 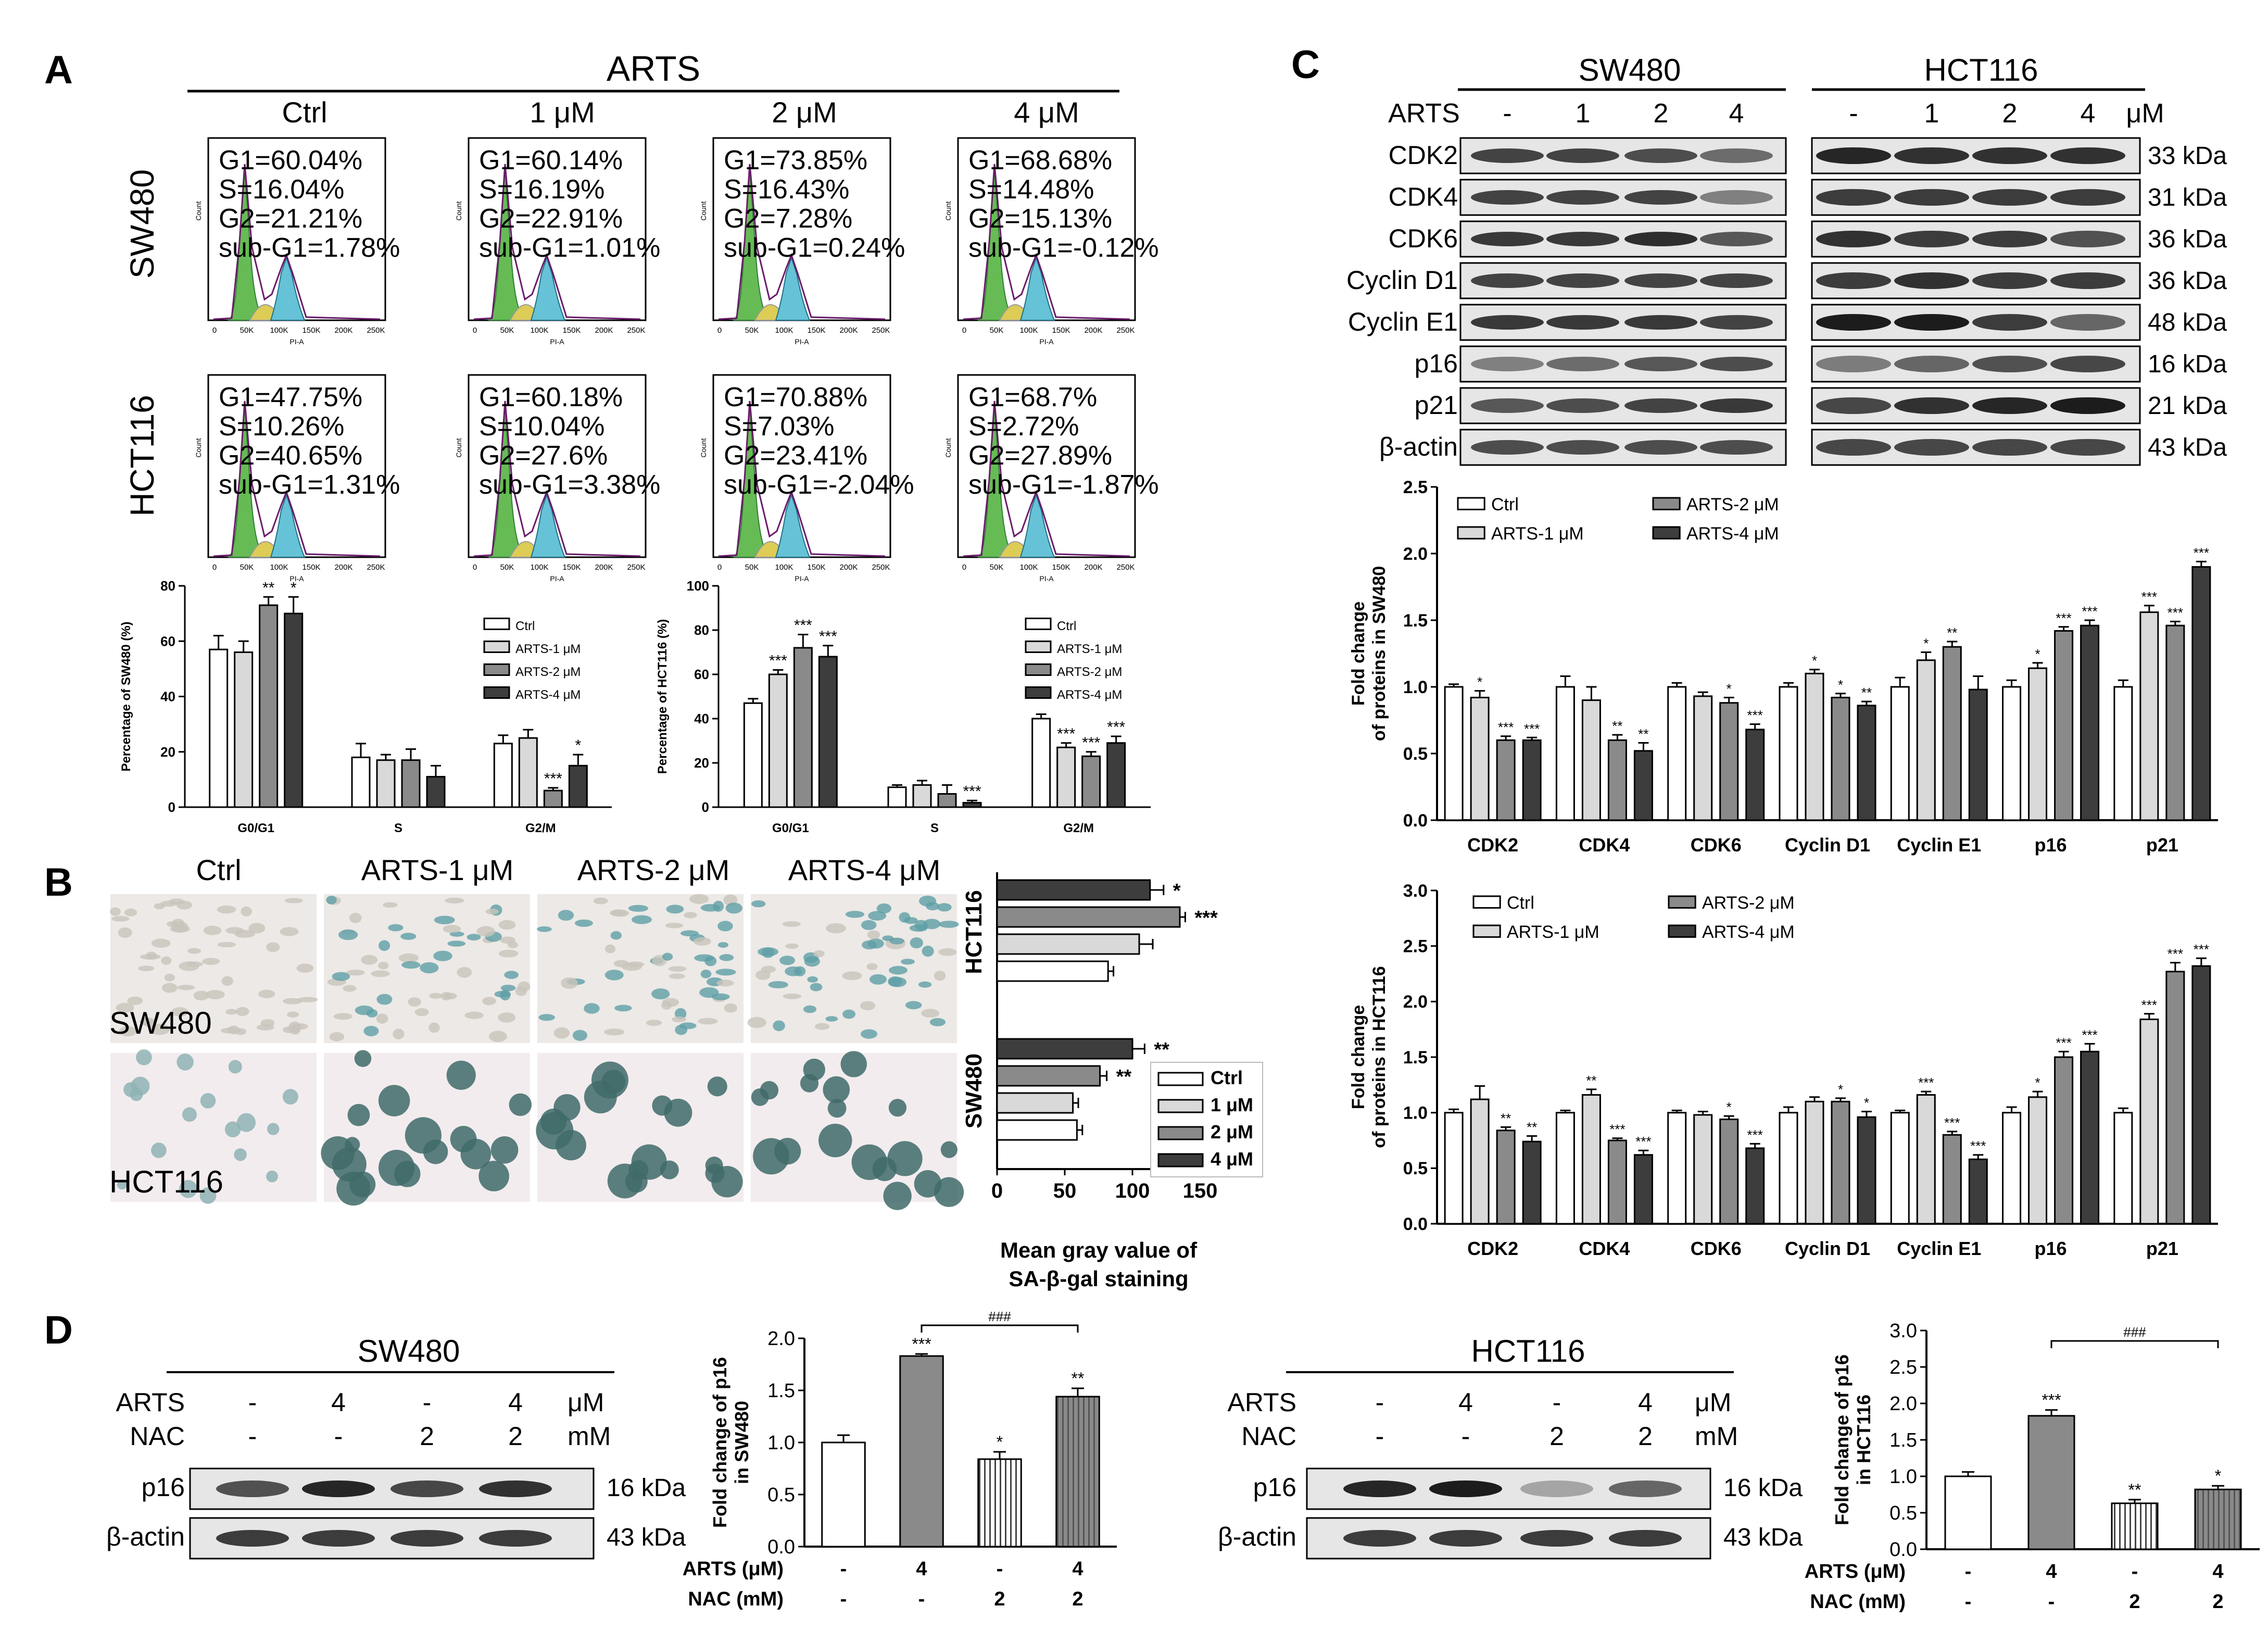 What do you see at coordinates (525, 626) in the screenshot?
I see `legend-label: Ctrl` at bounding box center [525, 626].